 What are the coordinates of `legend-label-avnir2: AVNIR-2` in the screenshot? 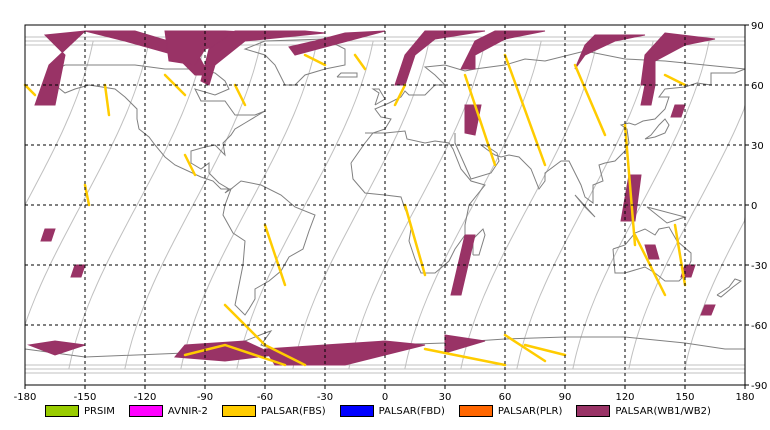 It's located at (187, 411).